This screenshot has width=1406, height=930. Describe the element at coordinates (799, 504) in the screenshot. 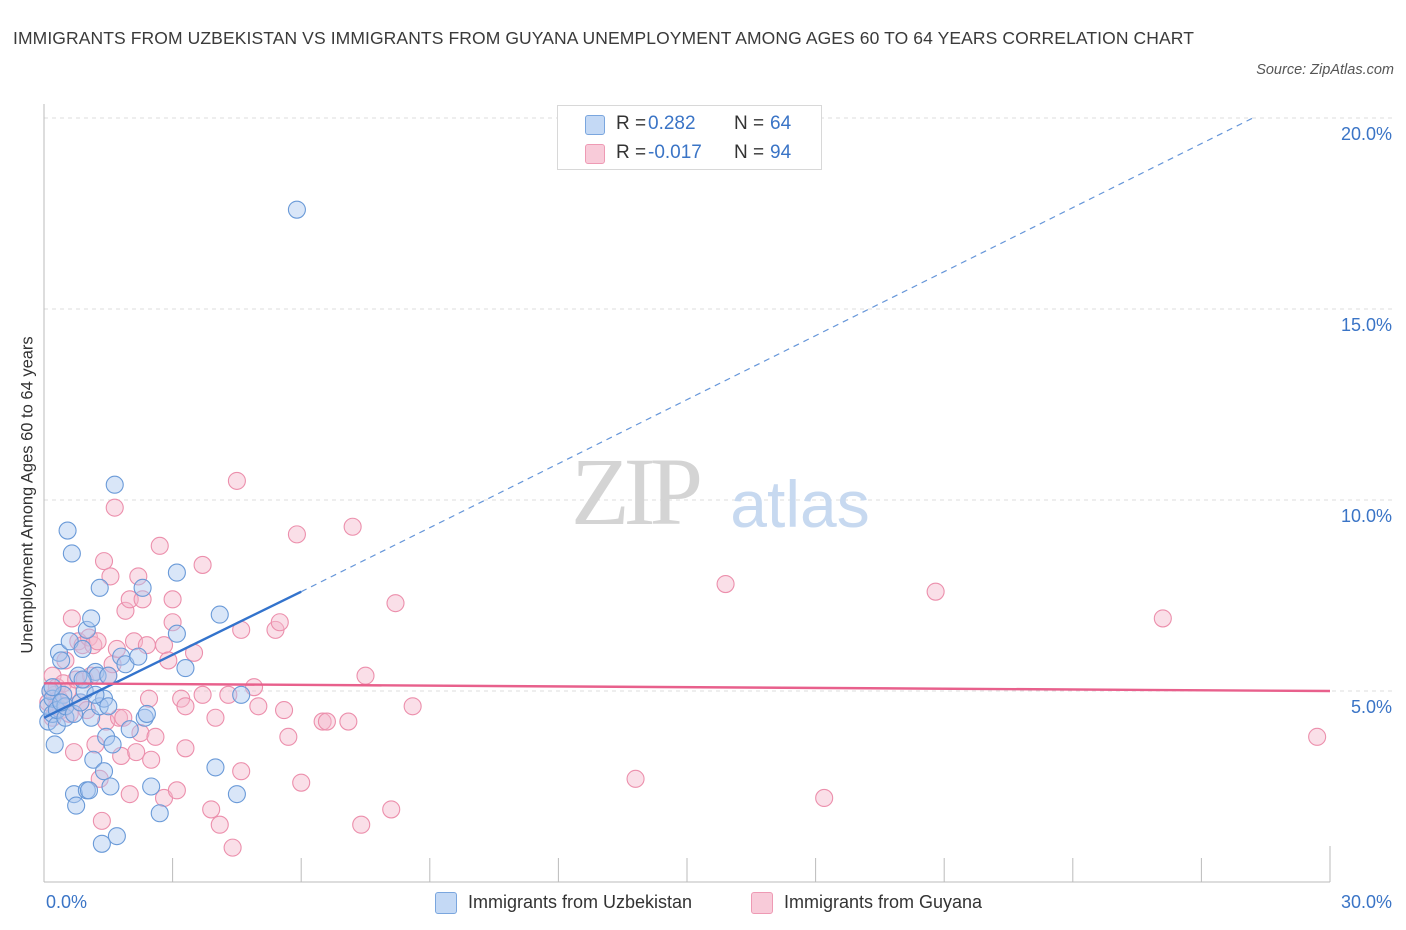

I see `watermark-atlas: atlas` at that location.